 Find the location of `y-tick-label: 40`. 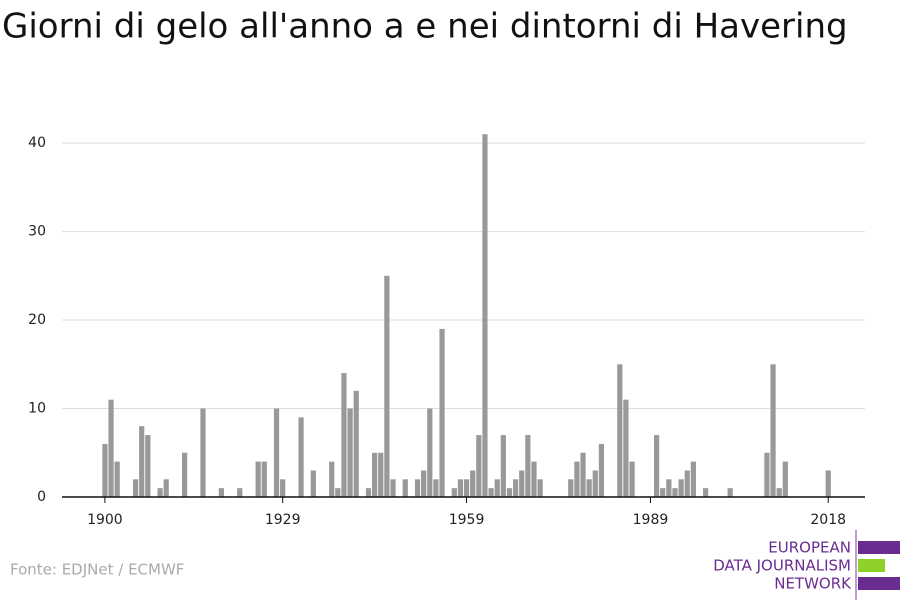

y-tick-label: 40 is located at coordinates (37, 143).